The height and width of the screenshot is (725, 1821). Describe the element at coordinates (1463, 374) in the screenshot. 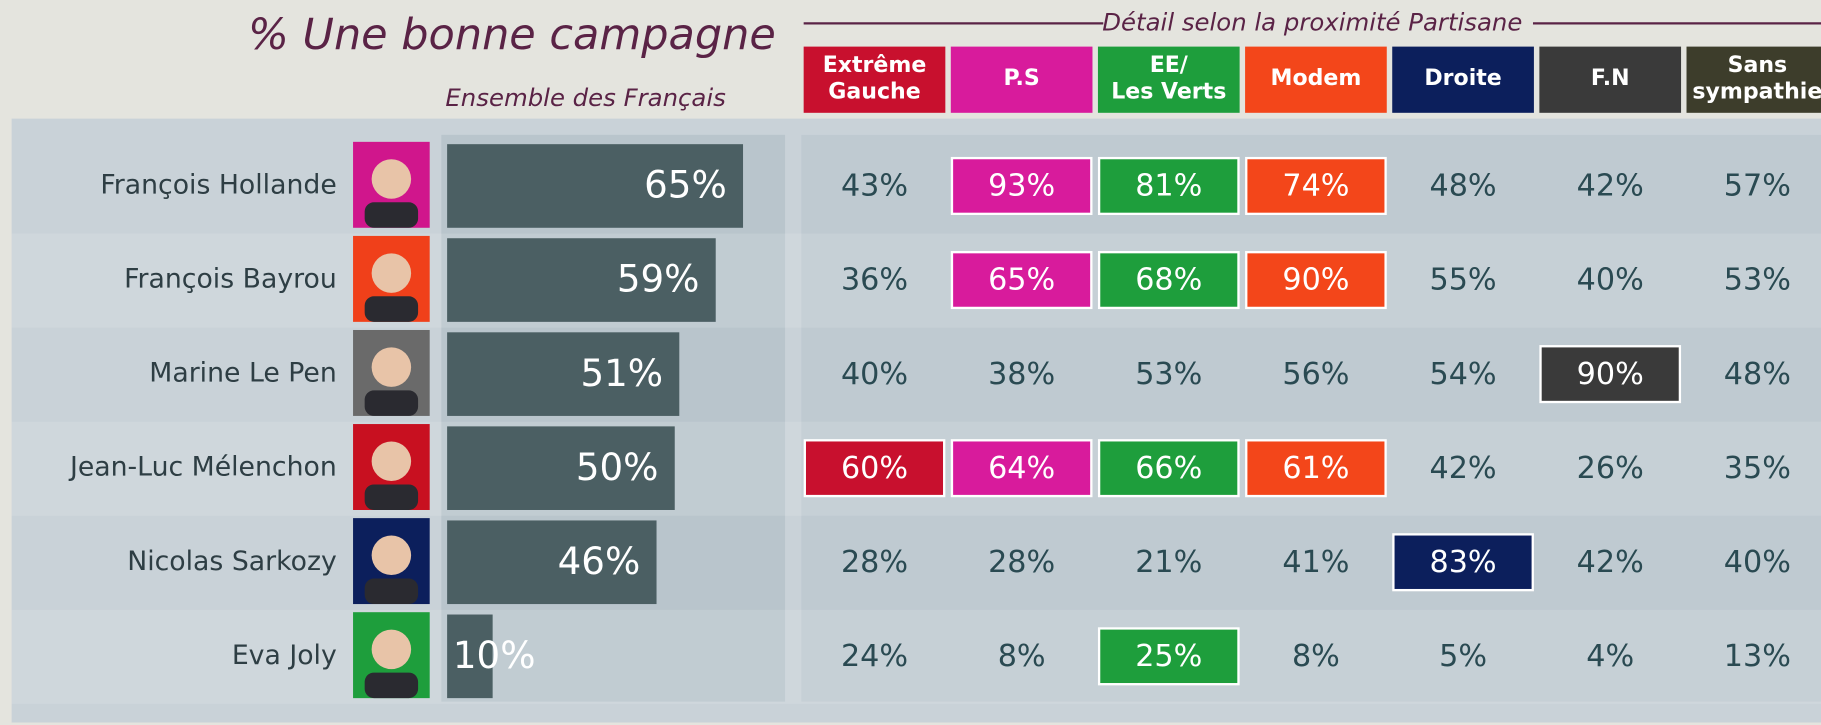

I see `cell: 54%` at that location.